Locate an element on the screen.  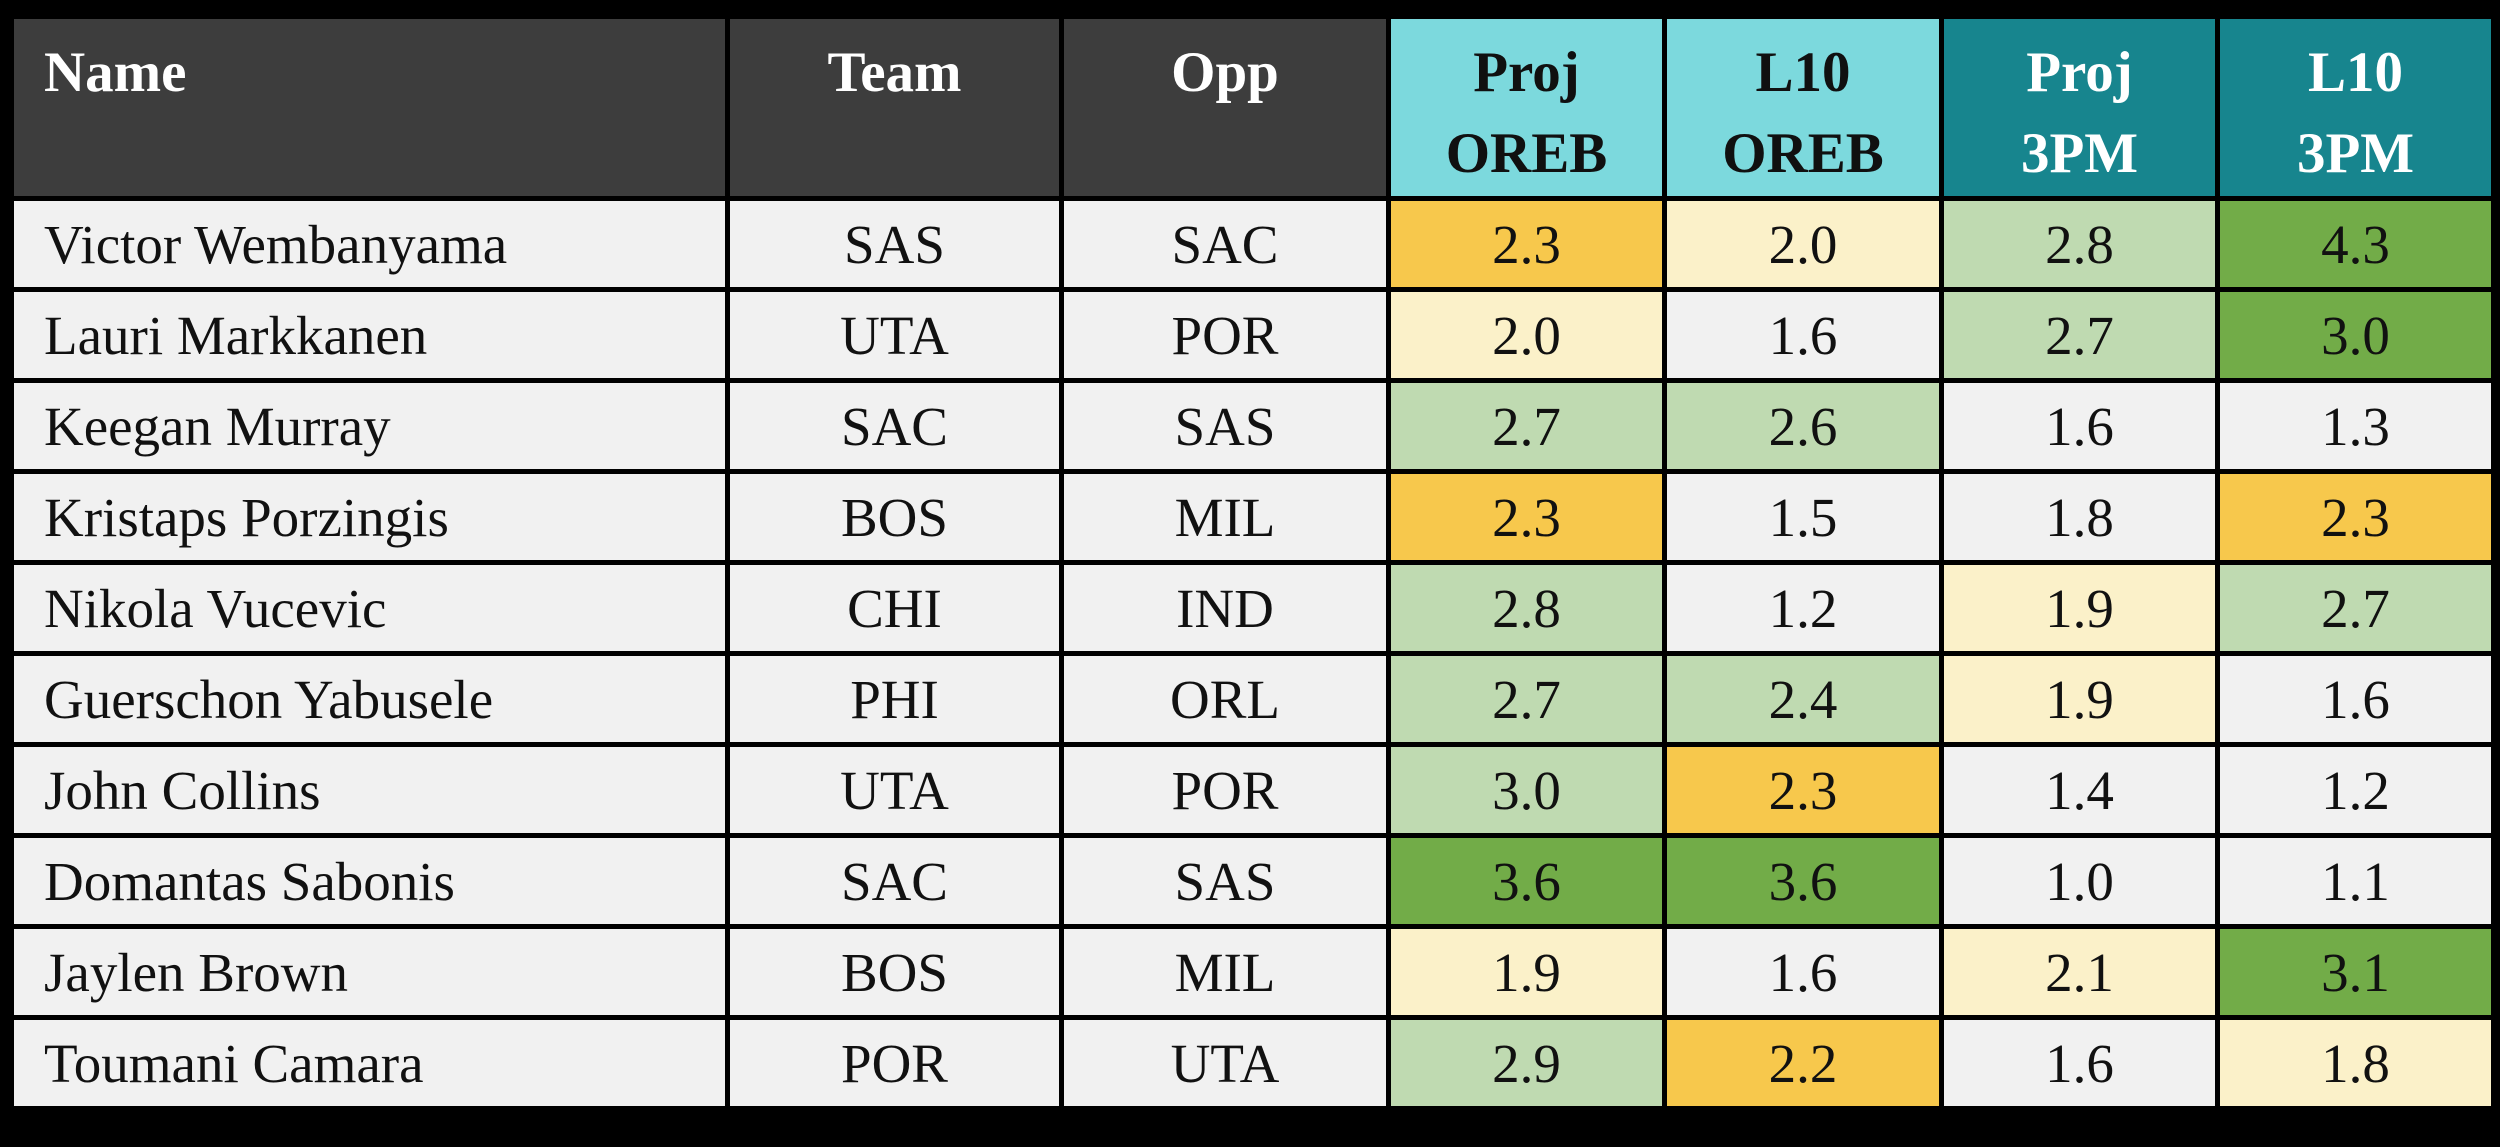
cell-l10-oreb: 3.6 is located at coordinates (1803, 881).